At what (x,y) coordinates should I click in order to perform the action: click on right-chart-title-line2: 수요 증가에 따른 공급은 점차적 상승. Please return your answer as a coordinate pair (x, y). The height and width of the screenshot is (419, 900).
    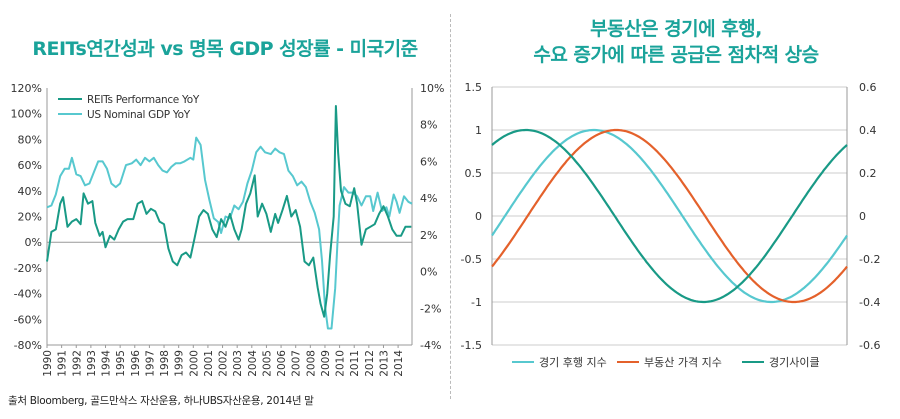
    Looking at the image, I should click on (676, 55).